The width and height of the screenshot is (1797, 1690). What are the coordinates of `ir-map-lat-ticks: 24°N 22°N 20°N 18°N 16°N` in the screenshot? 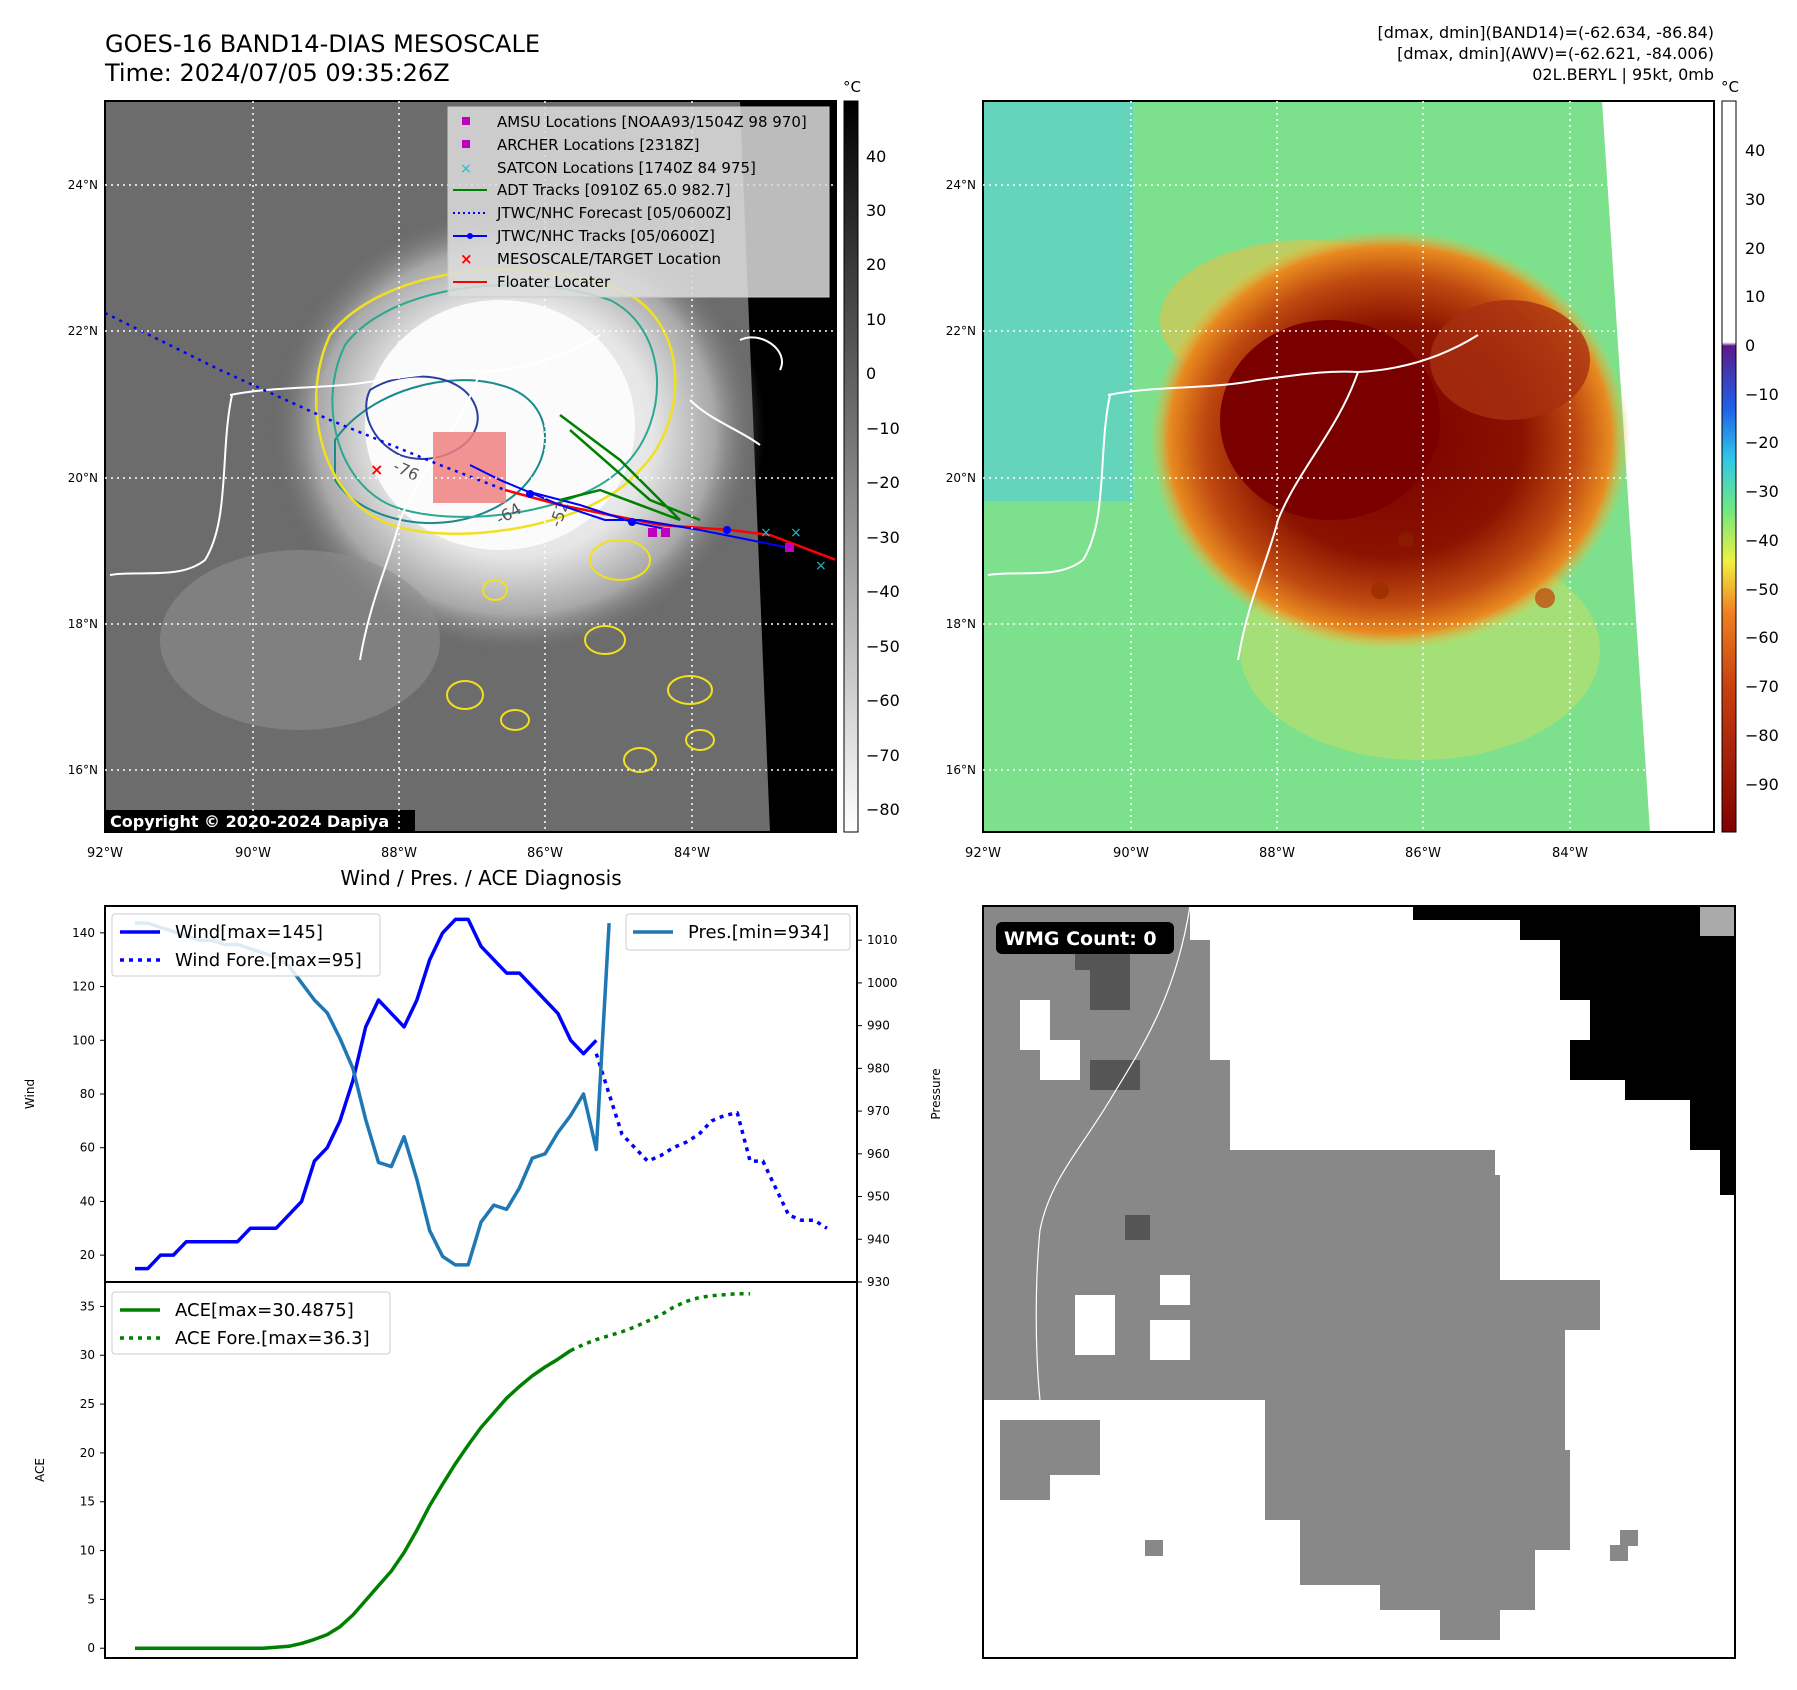 It's located at (83, 477).